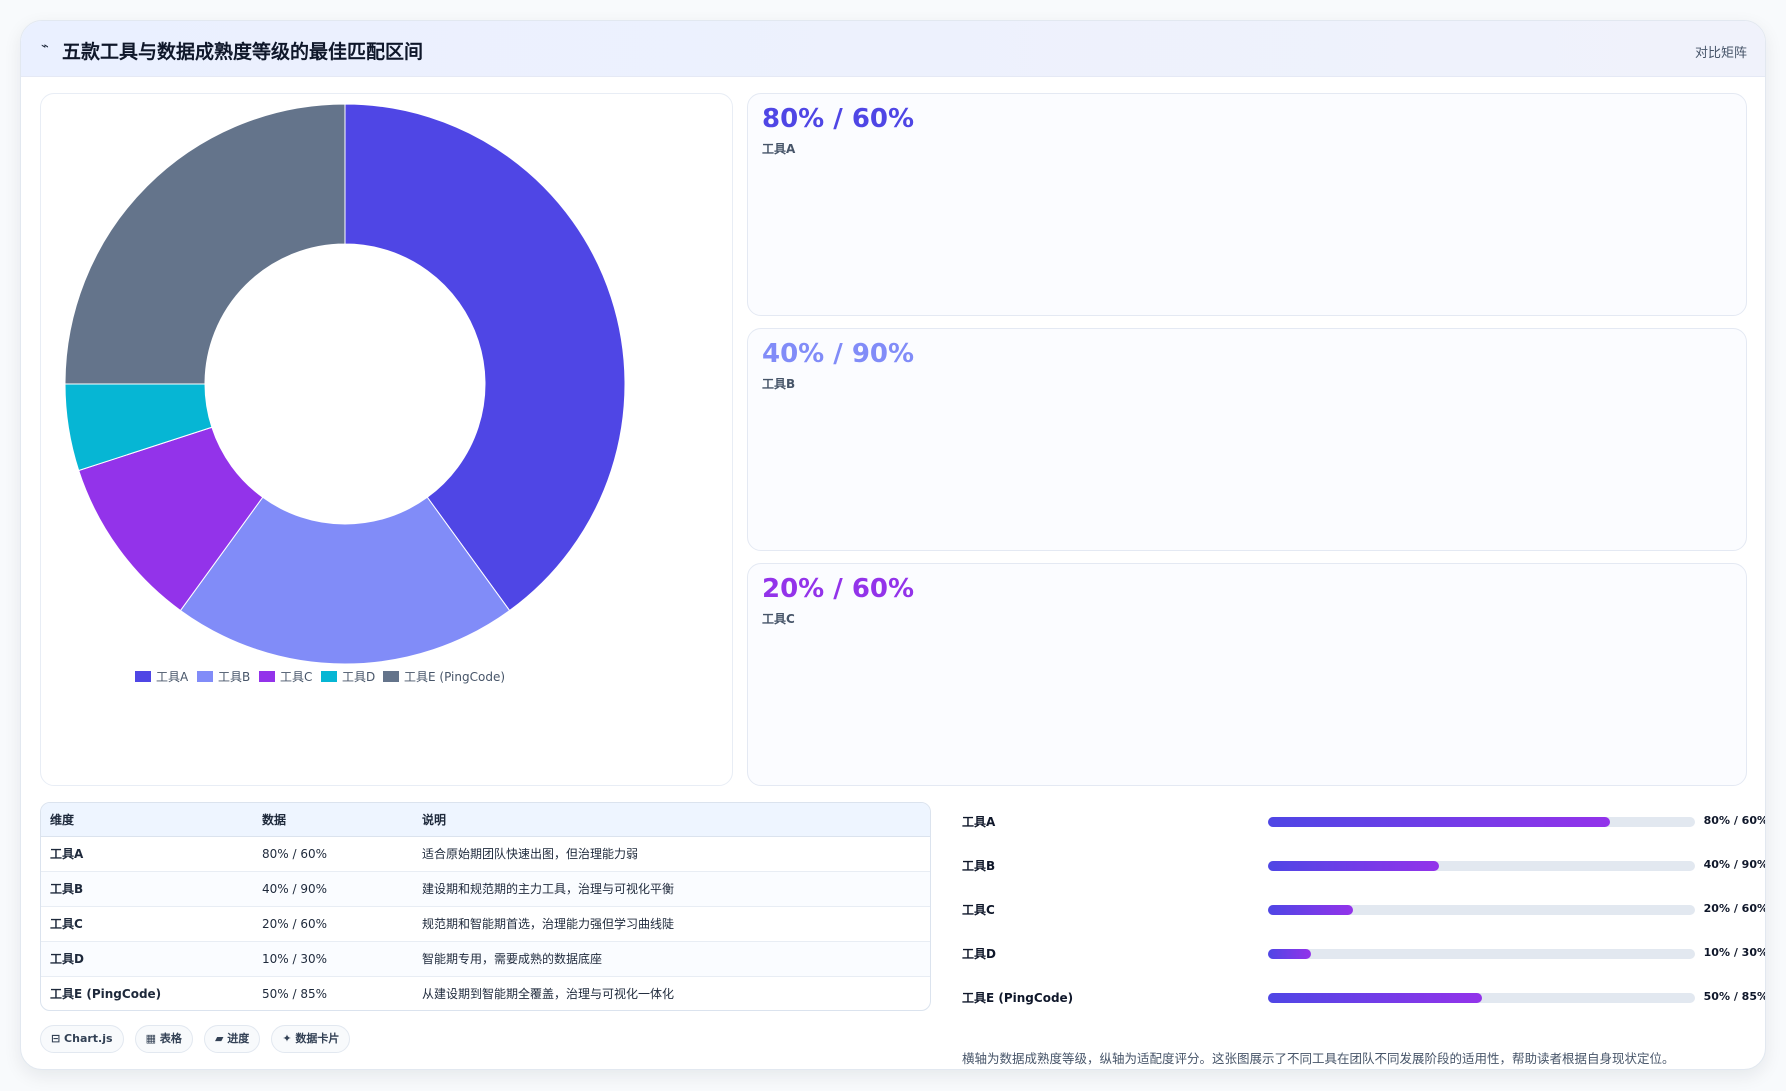  Describe the element at coordinates (671, 853) in the screenshot. I see `table-cell: 适合原始期团队快速出图，但治理能力弱` at that location.